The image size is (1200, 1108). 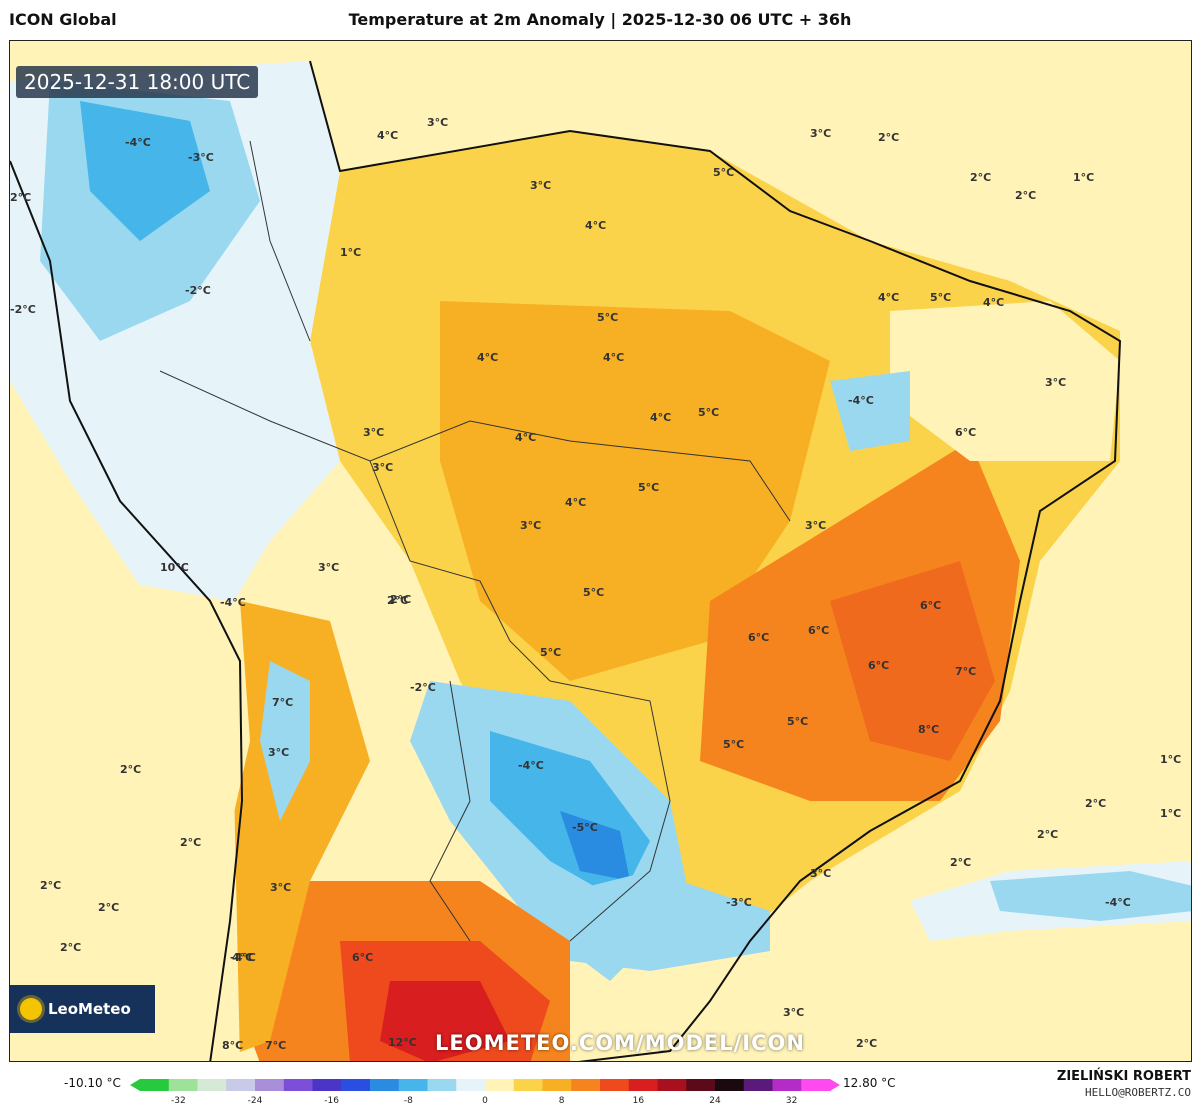 What do you see at coordinates (63, 19) in the screenshot?
I see `model-name: ICON Global` at bounding box center [63, 19].